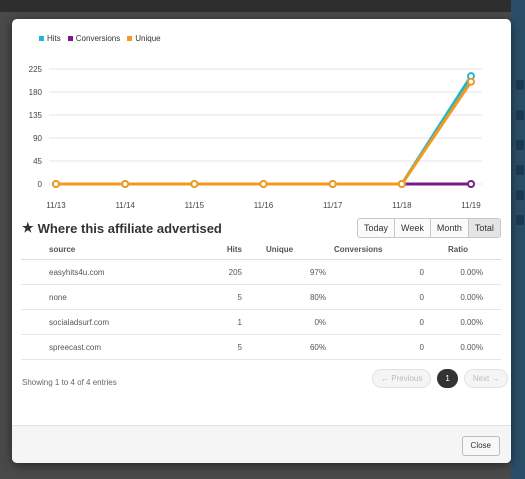 The image size is (525, 479). I want to click on table-row: easyhits4u.com 205 97% 0 0.00%, so click(261, 272).